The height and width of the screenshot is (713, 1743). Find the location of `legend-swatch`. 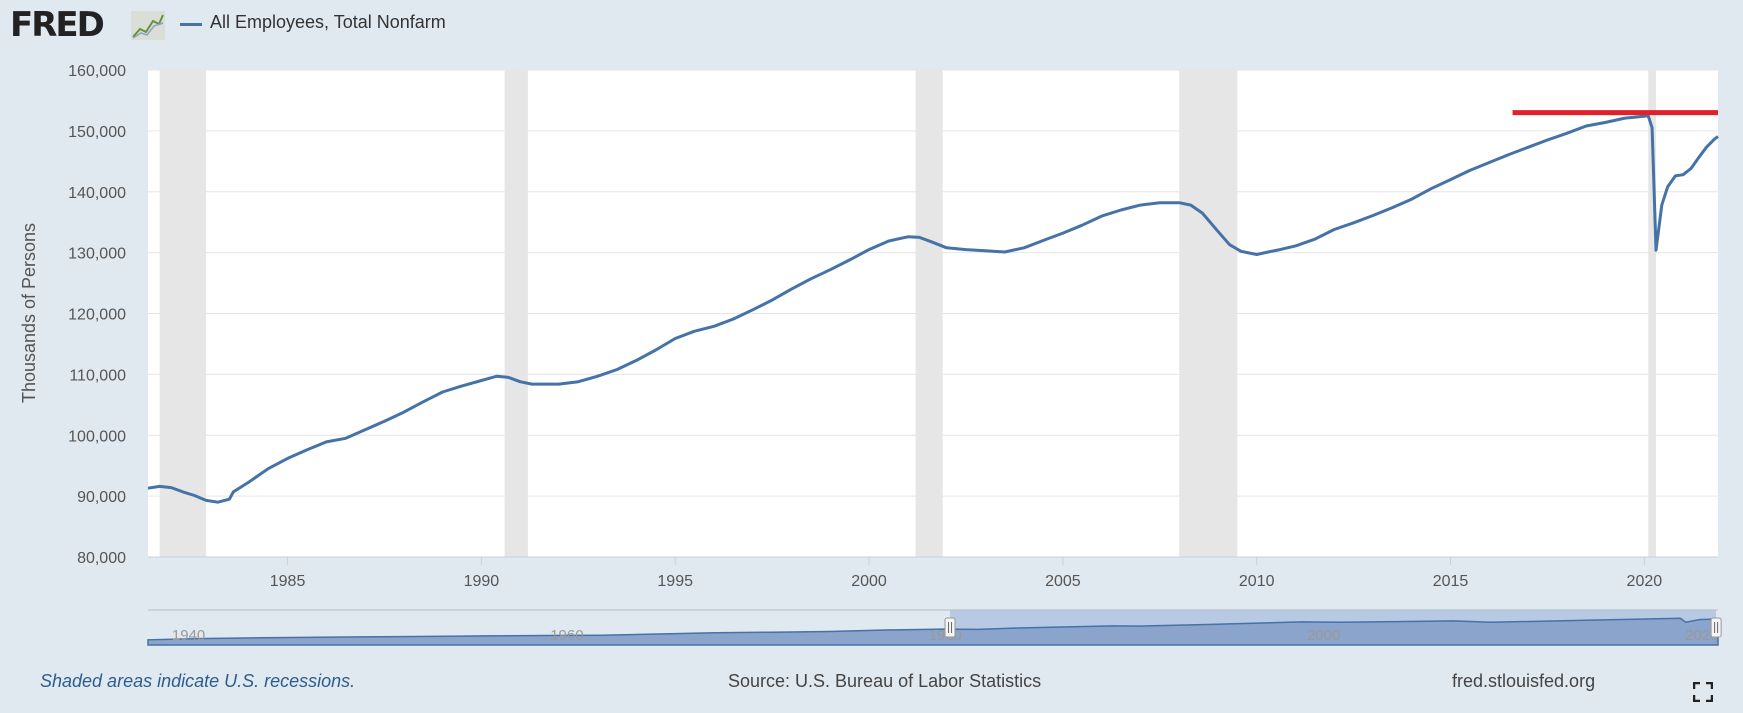

legend-swatch is located at coordinates (191, 24).